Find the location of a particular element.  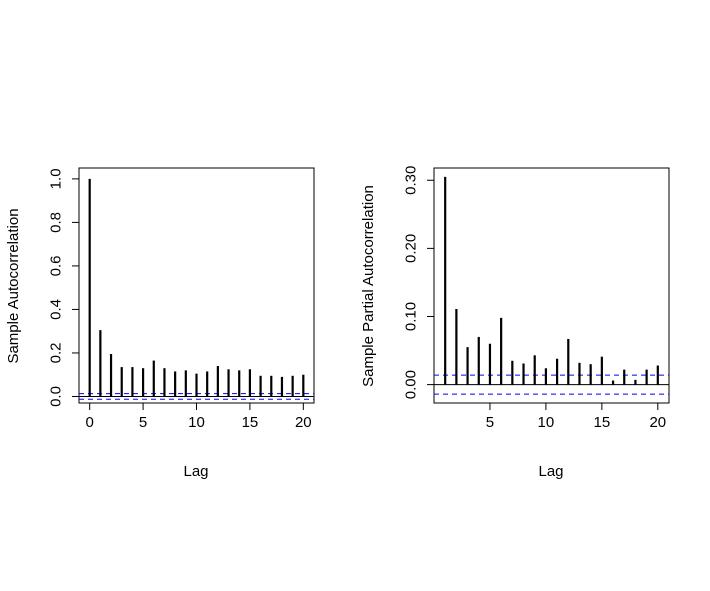

acf-y-axis: 0.0 0.2 0.4 0.6 0.8 1.0 is located at coordinates (63, 287).